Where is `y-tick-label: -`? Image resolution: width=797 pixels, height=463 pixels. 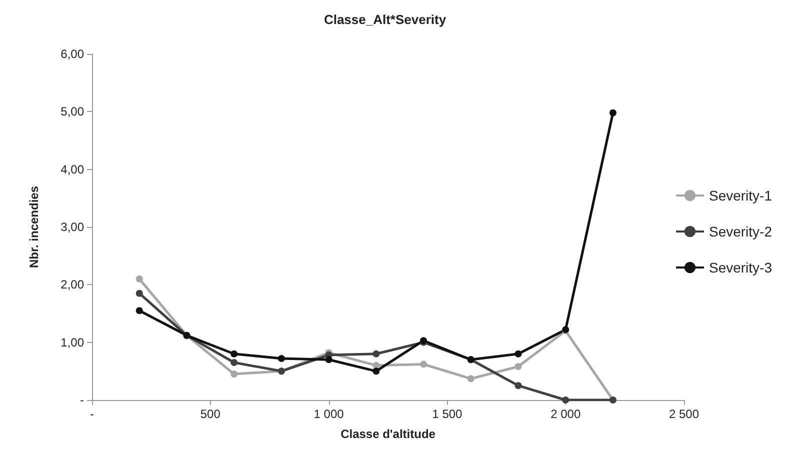
y-tick-label: - is located at coordinates (82, 400).